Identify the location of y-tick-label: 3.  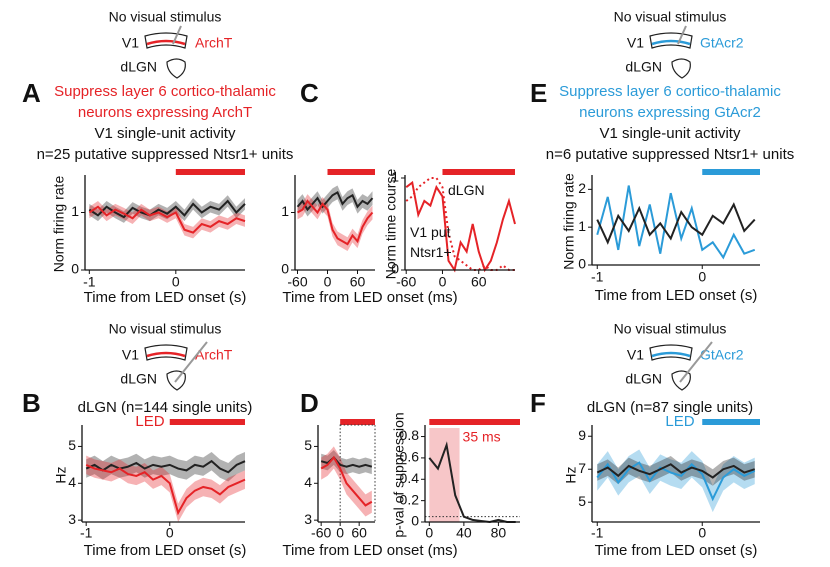
(308, 519).